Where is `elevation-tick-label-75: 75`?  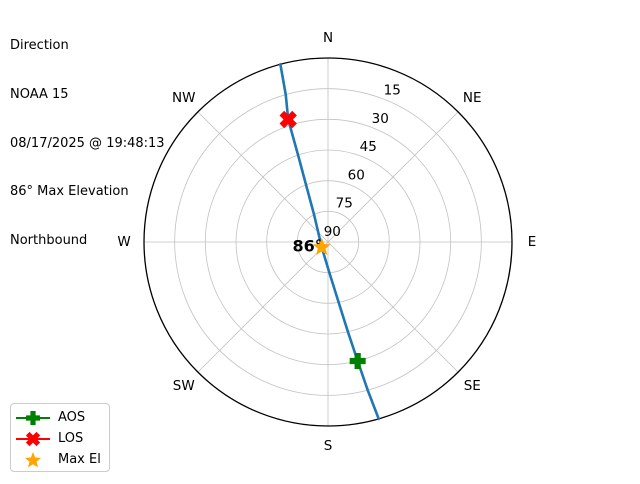 elevation-tick-label-75: 75 is located at coordinates (344, 204).